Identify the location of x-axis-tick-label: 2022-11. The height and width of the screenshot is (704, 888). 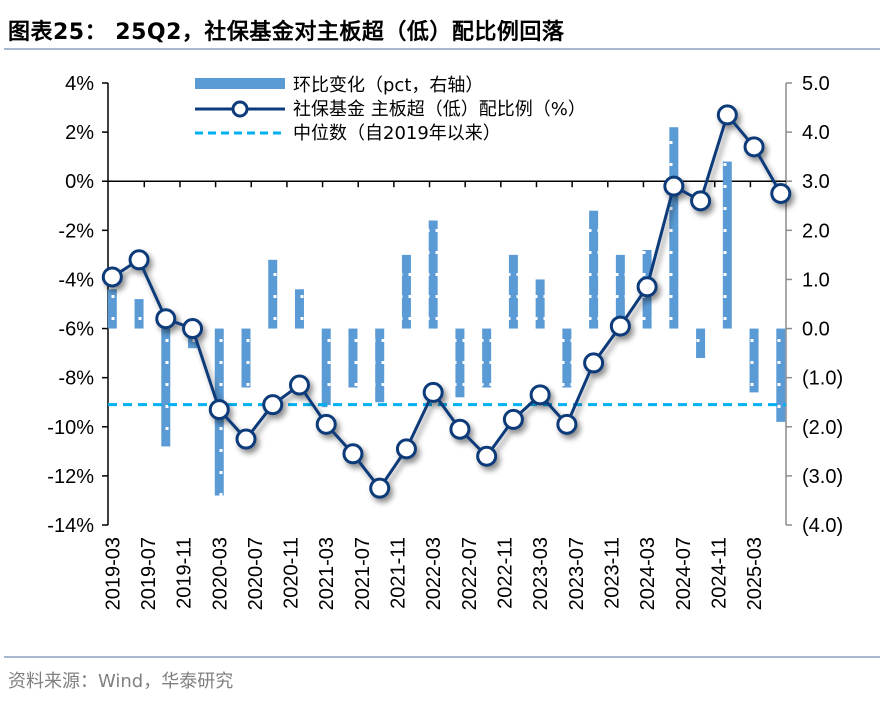
(505, 573).